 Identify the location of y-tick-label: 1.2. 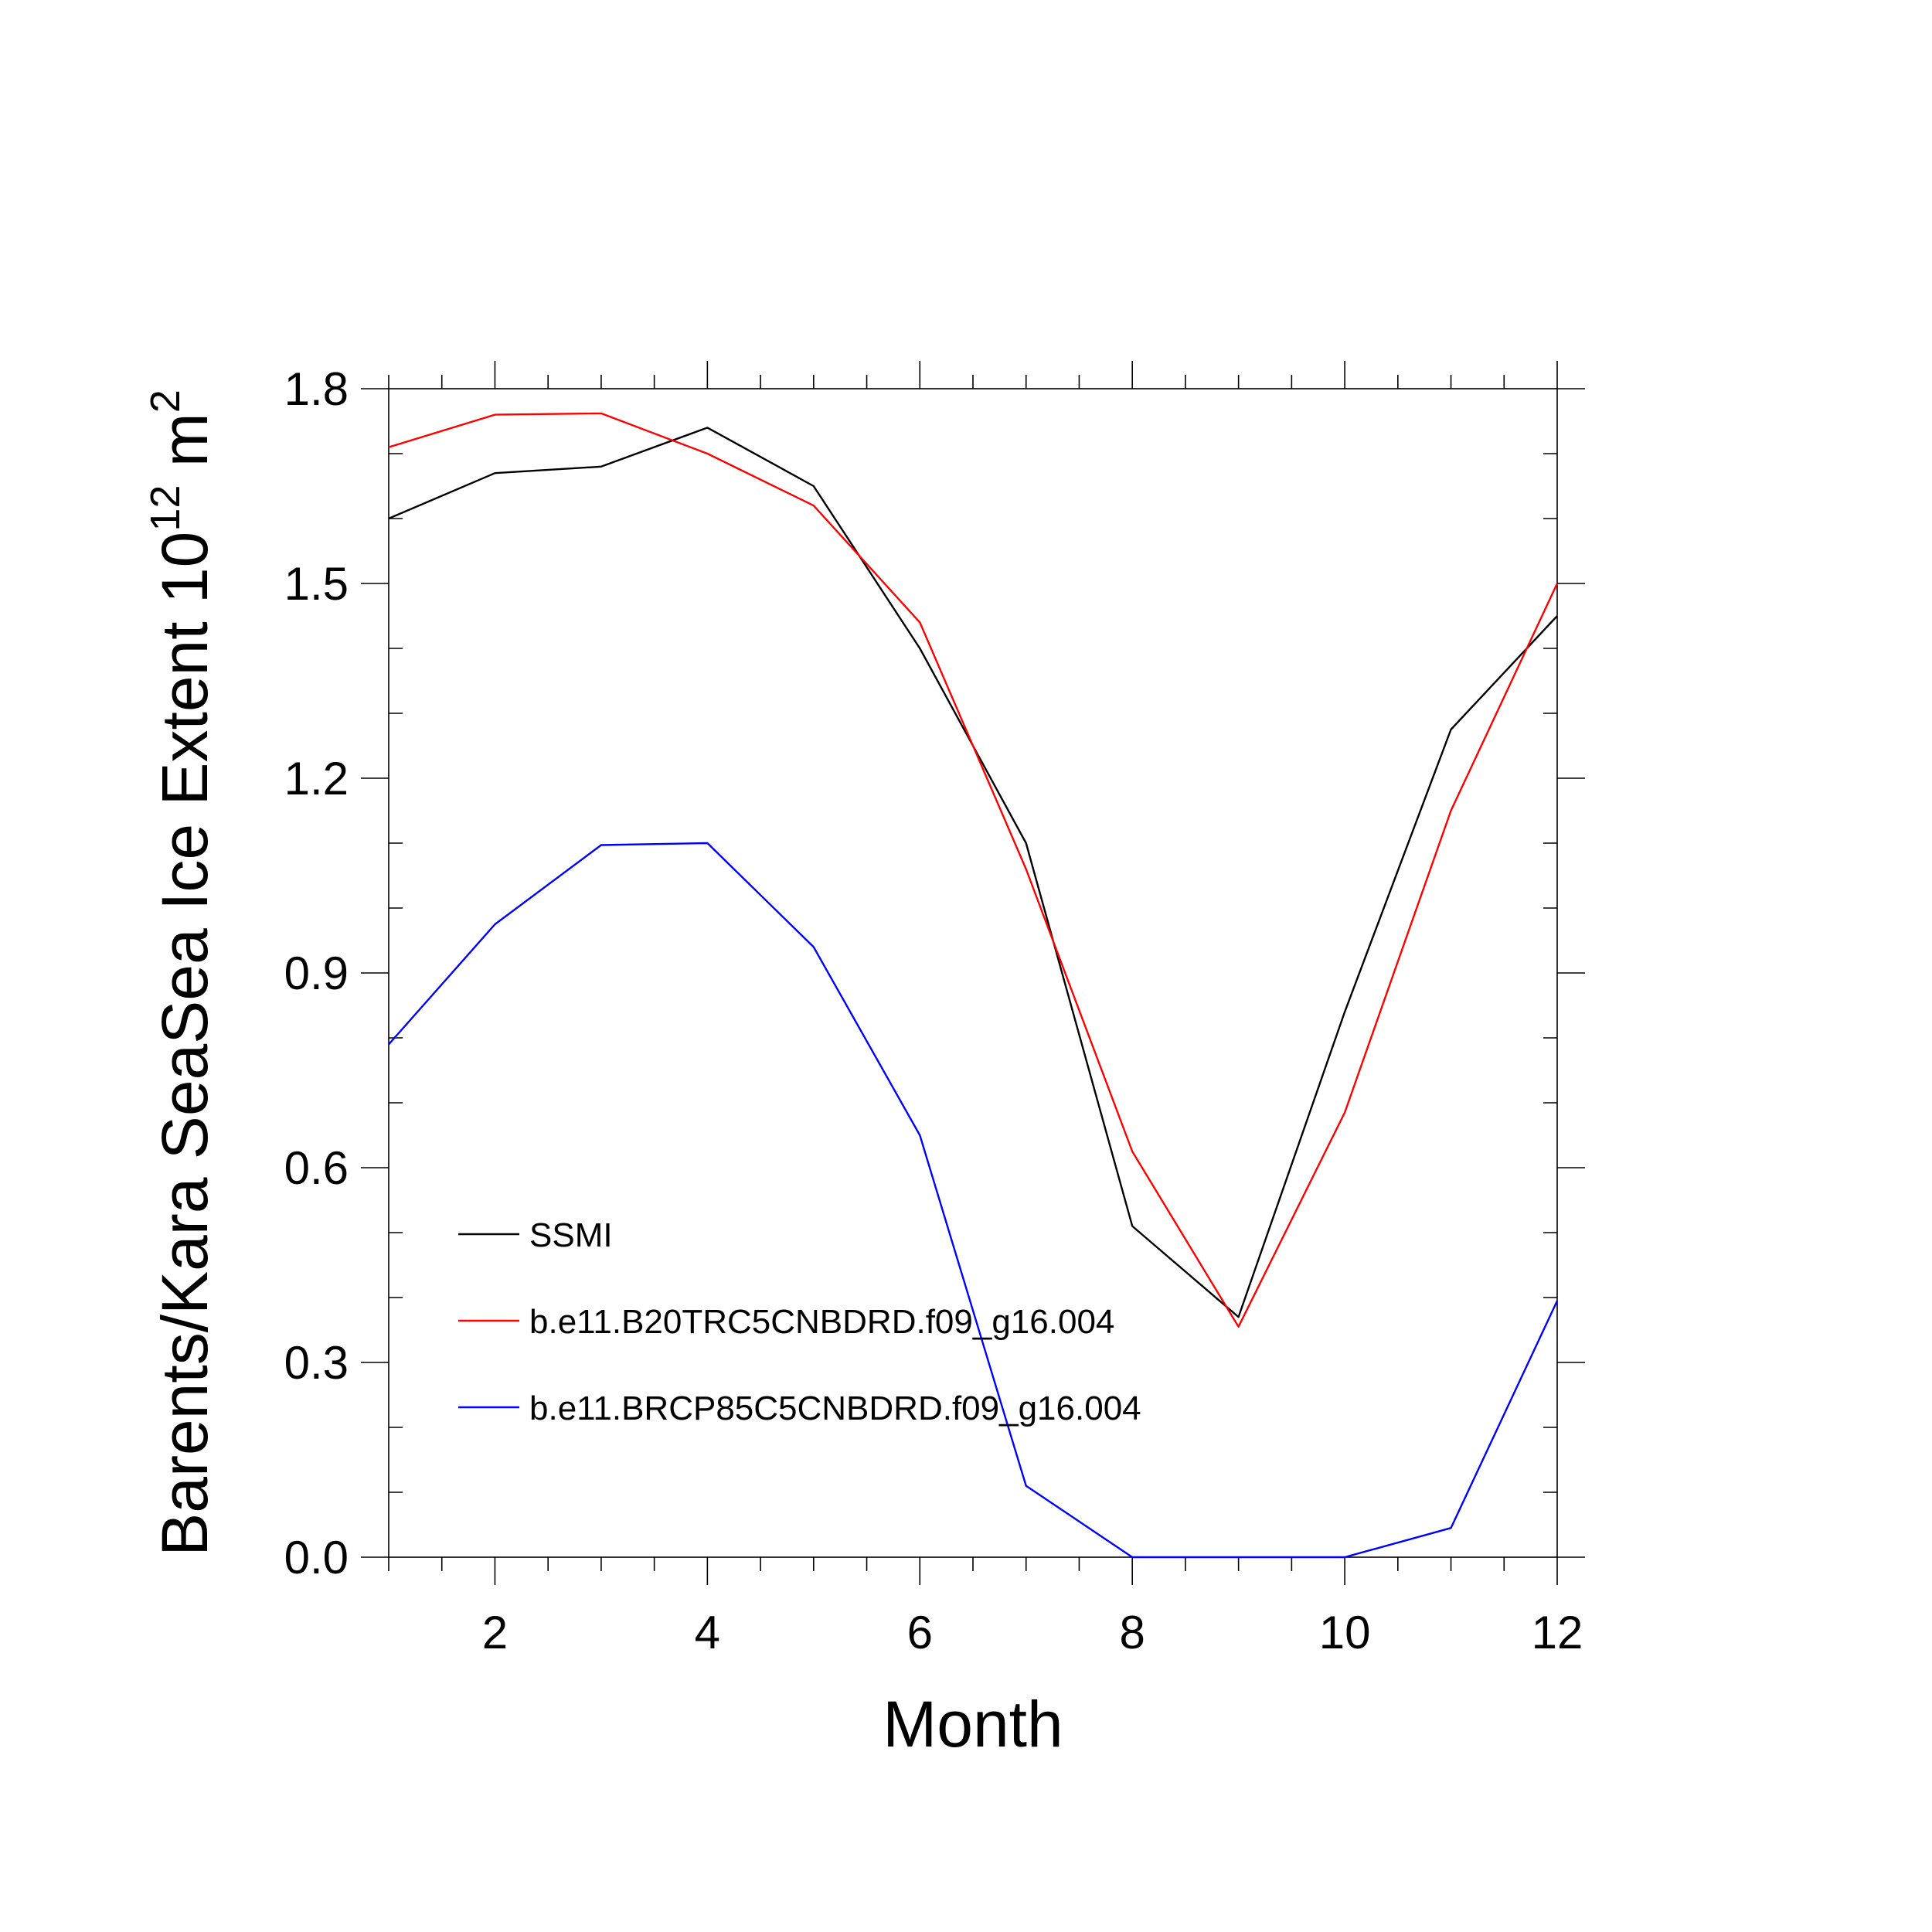
(316, 779).